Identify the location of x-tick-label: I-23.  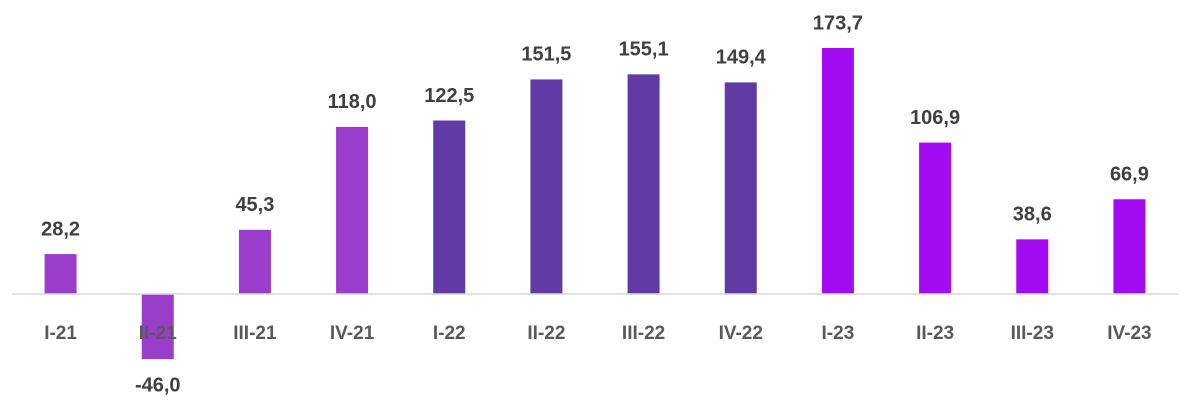
(838, 333).